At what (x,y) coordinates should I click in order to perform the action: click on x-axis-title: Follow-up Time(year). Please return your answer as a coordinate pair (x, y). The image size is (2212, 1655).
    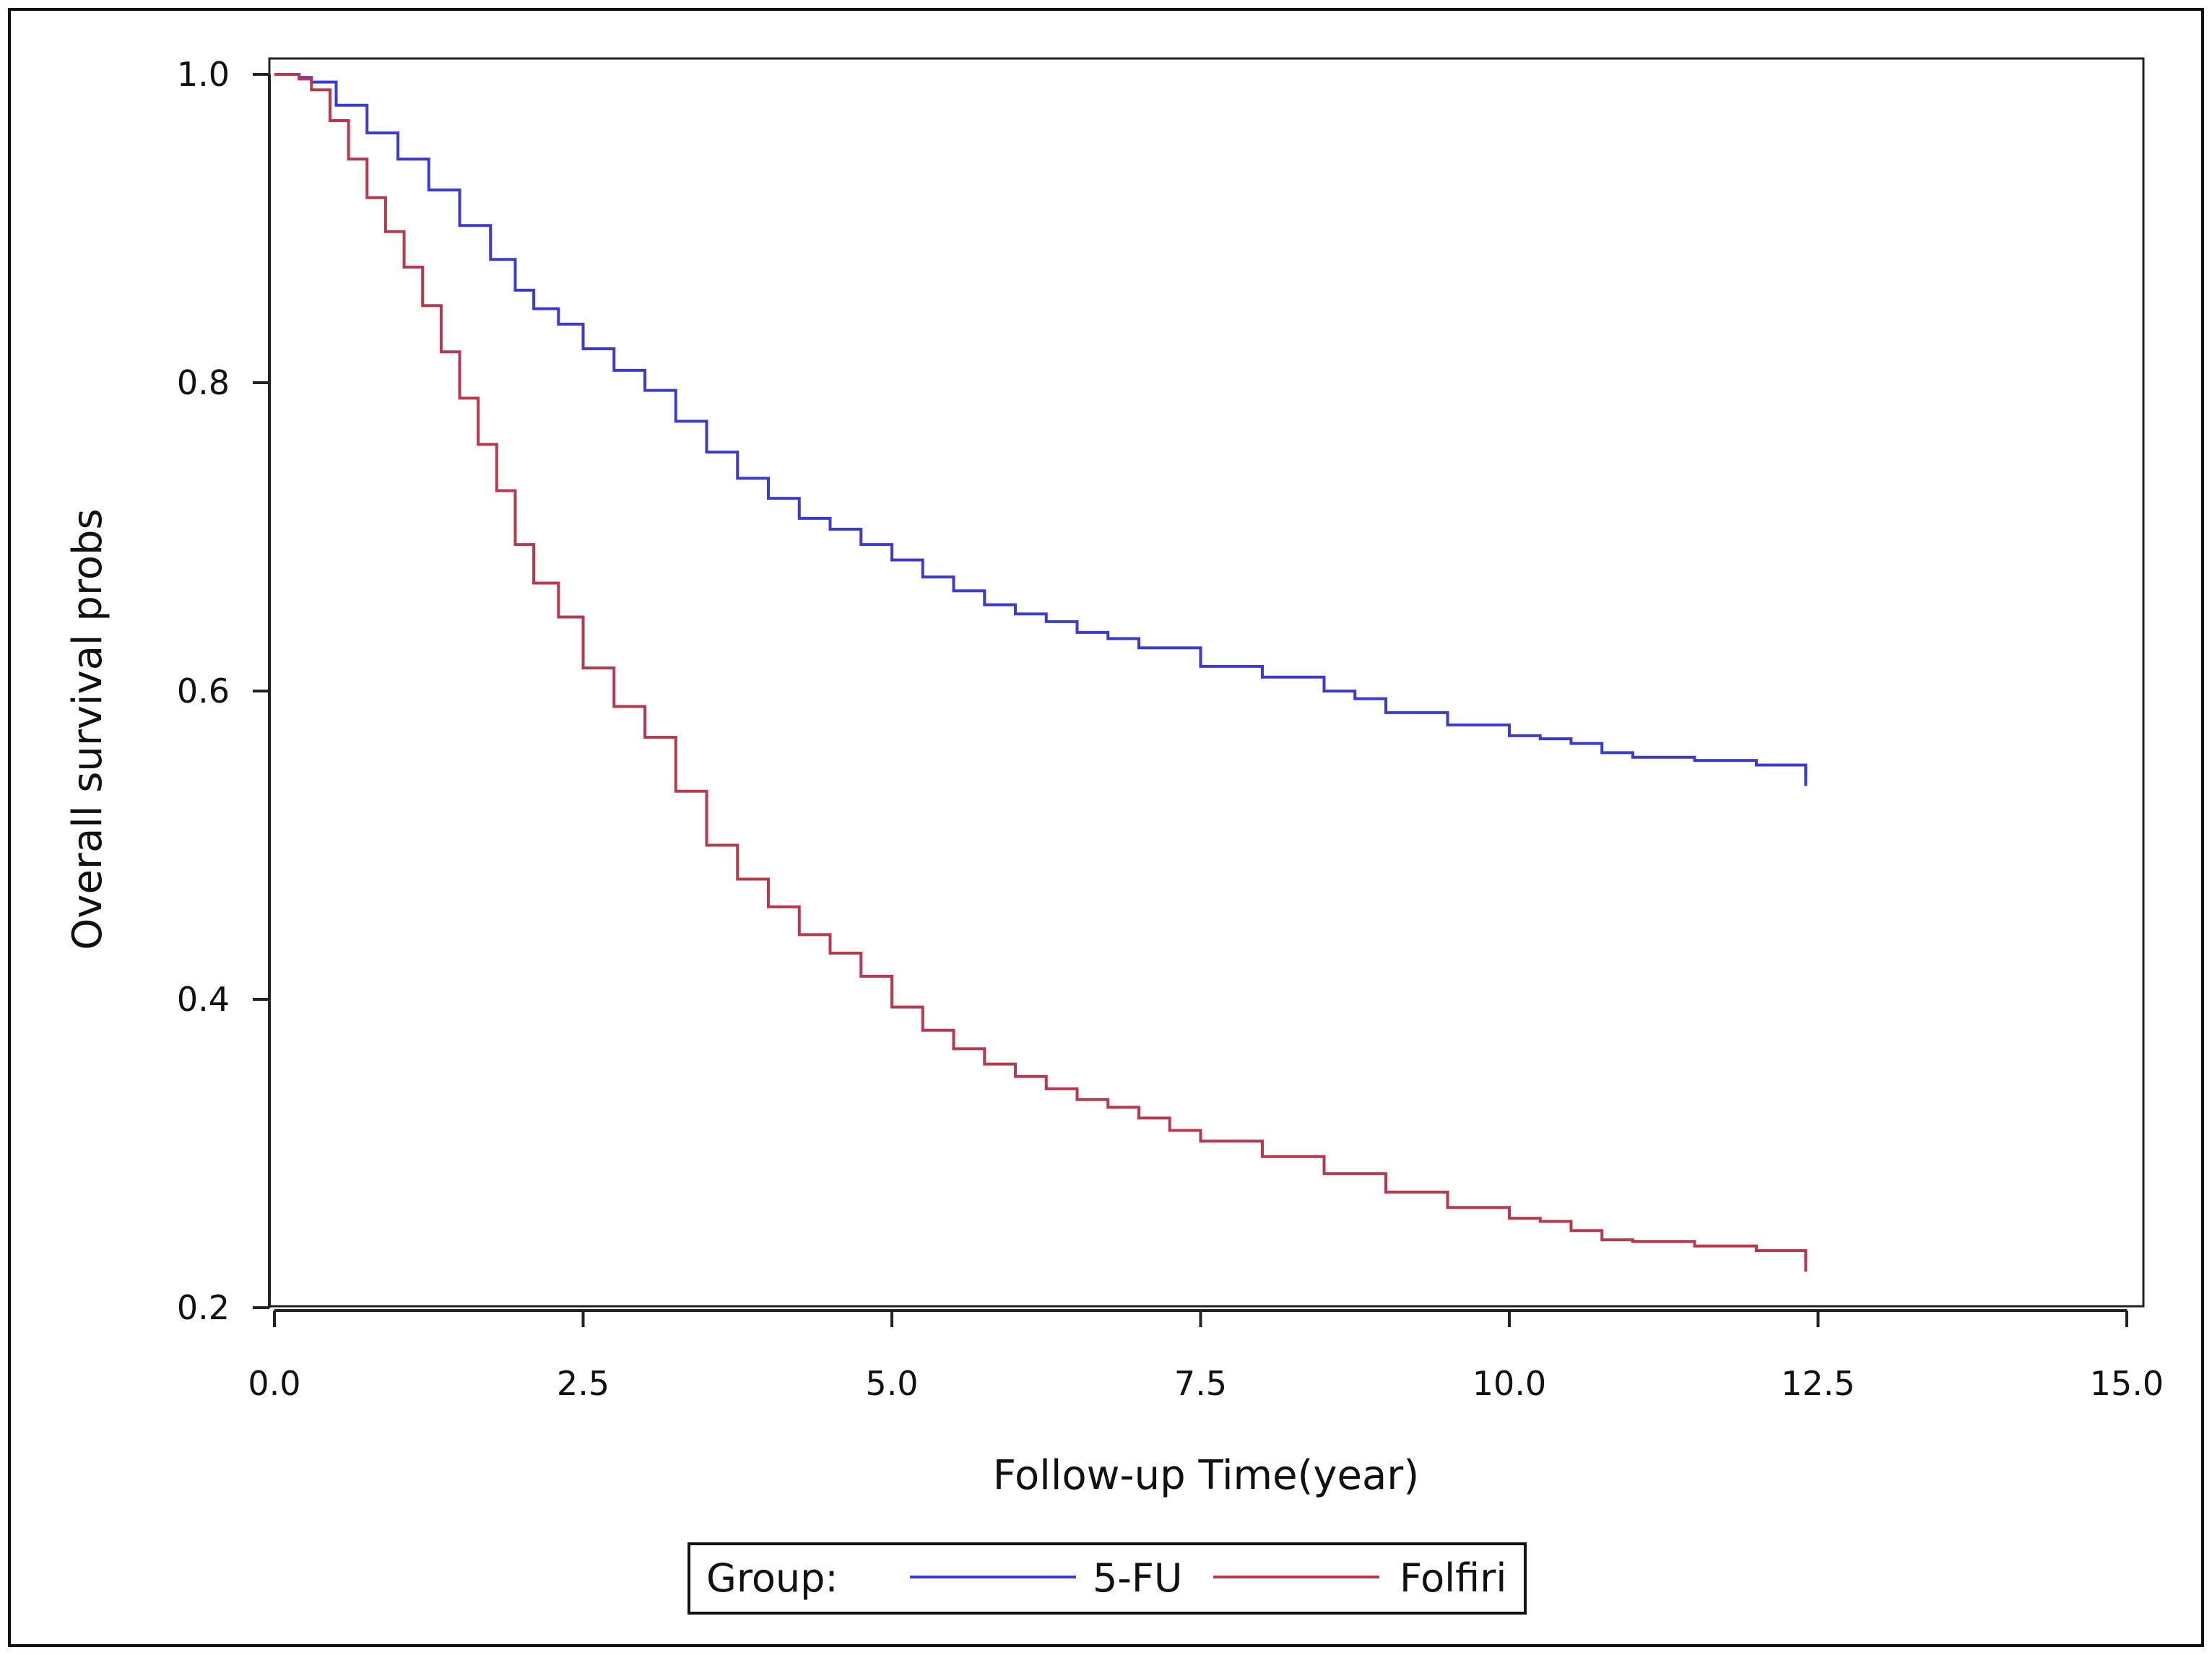
    Looking at the image, I should click on (1206, 1475).